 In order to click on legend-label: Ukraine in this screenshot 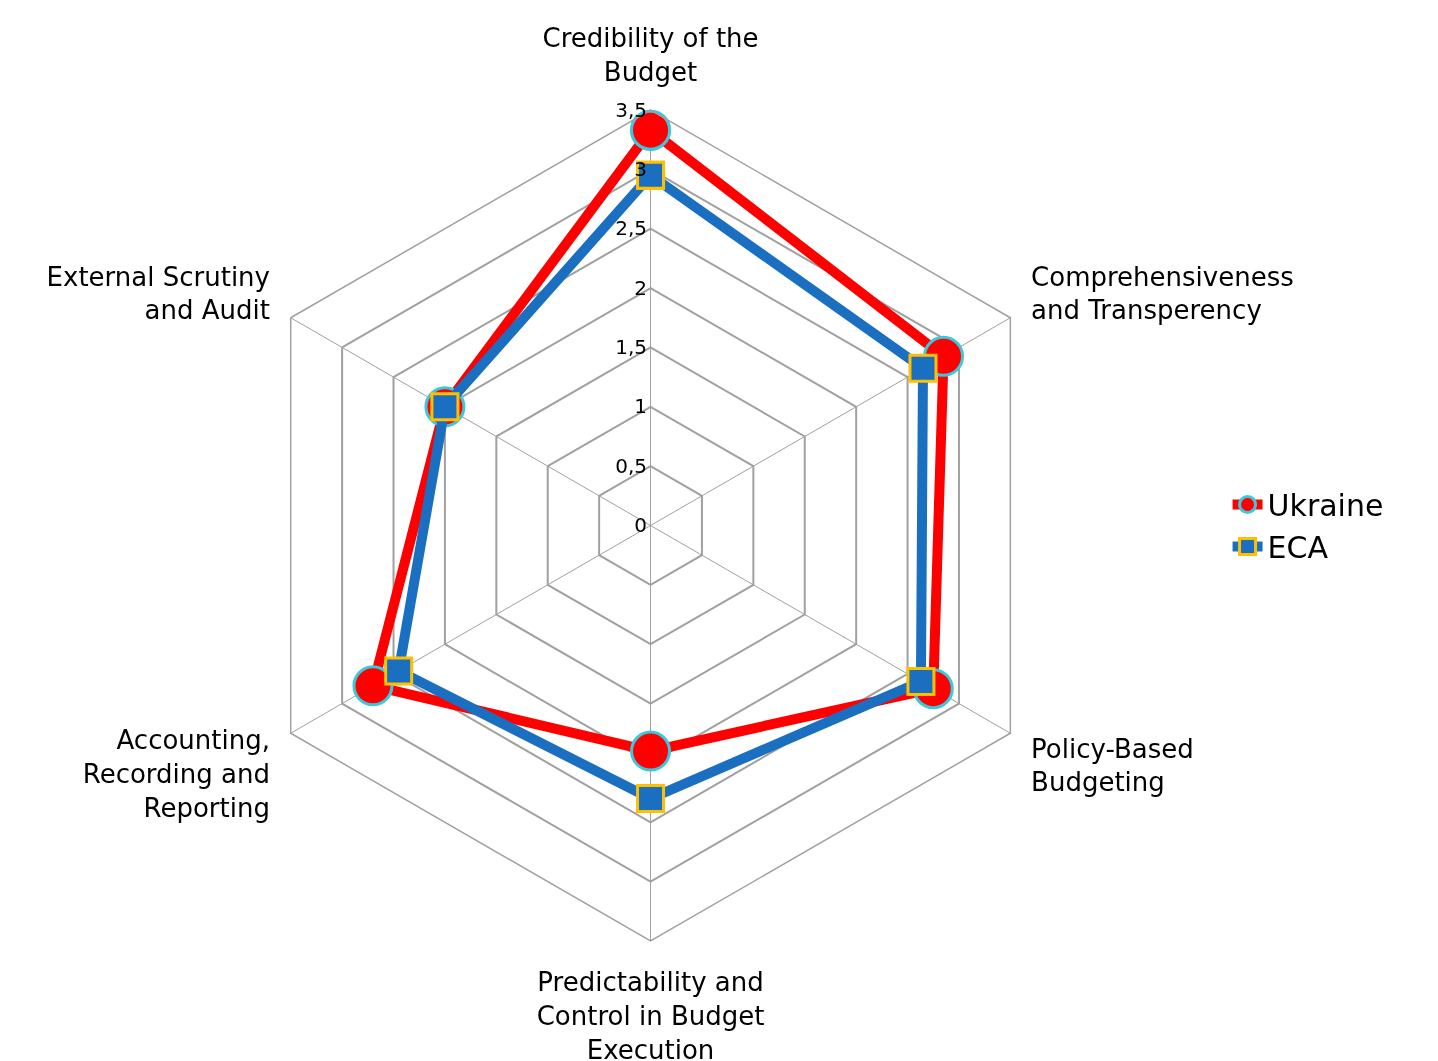, I will do `click(1325, 506)`.